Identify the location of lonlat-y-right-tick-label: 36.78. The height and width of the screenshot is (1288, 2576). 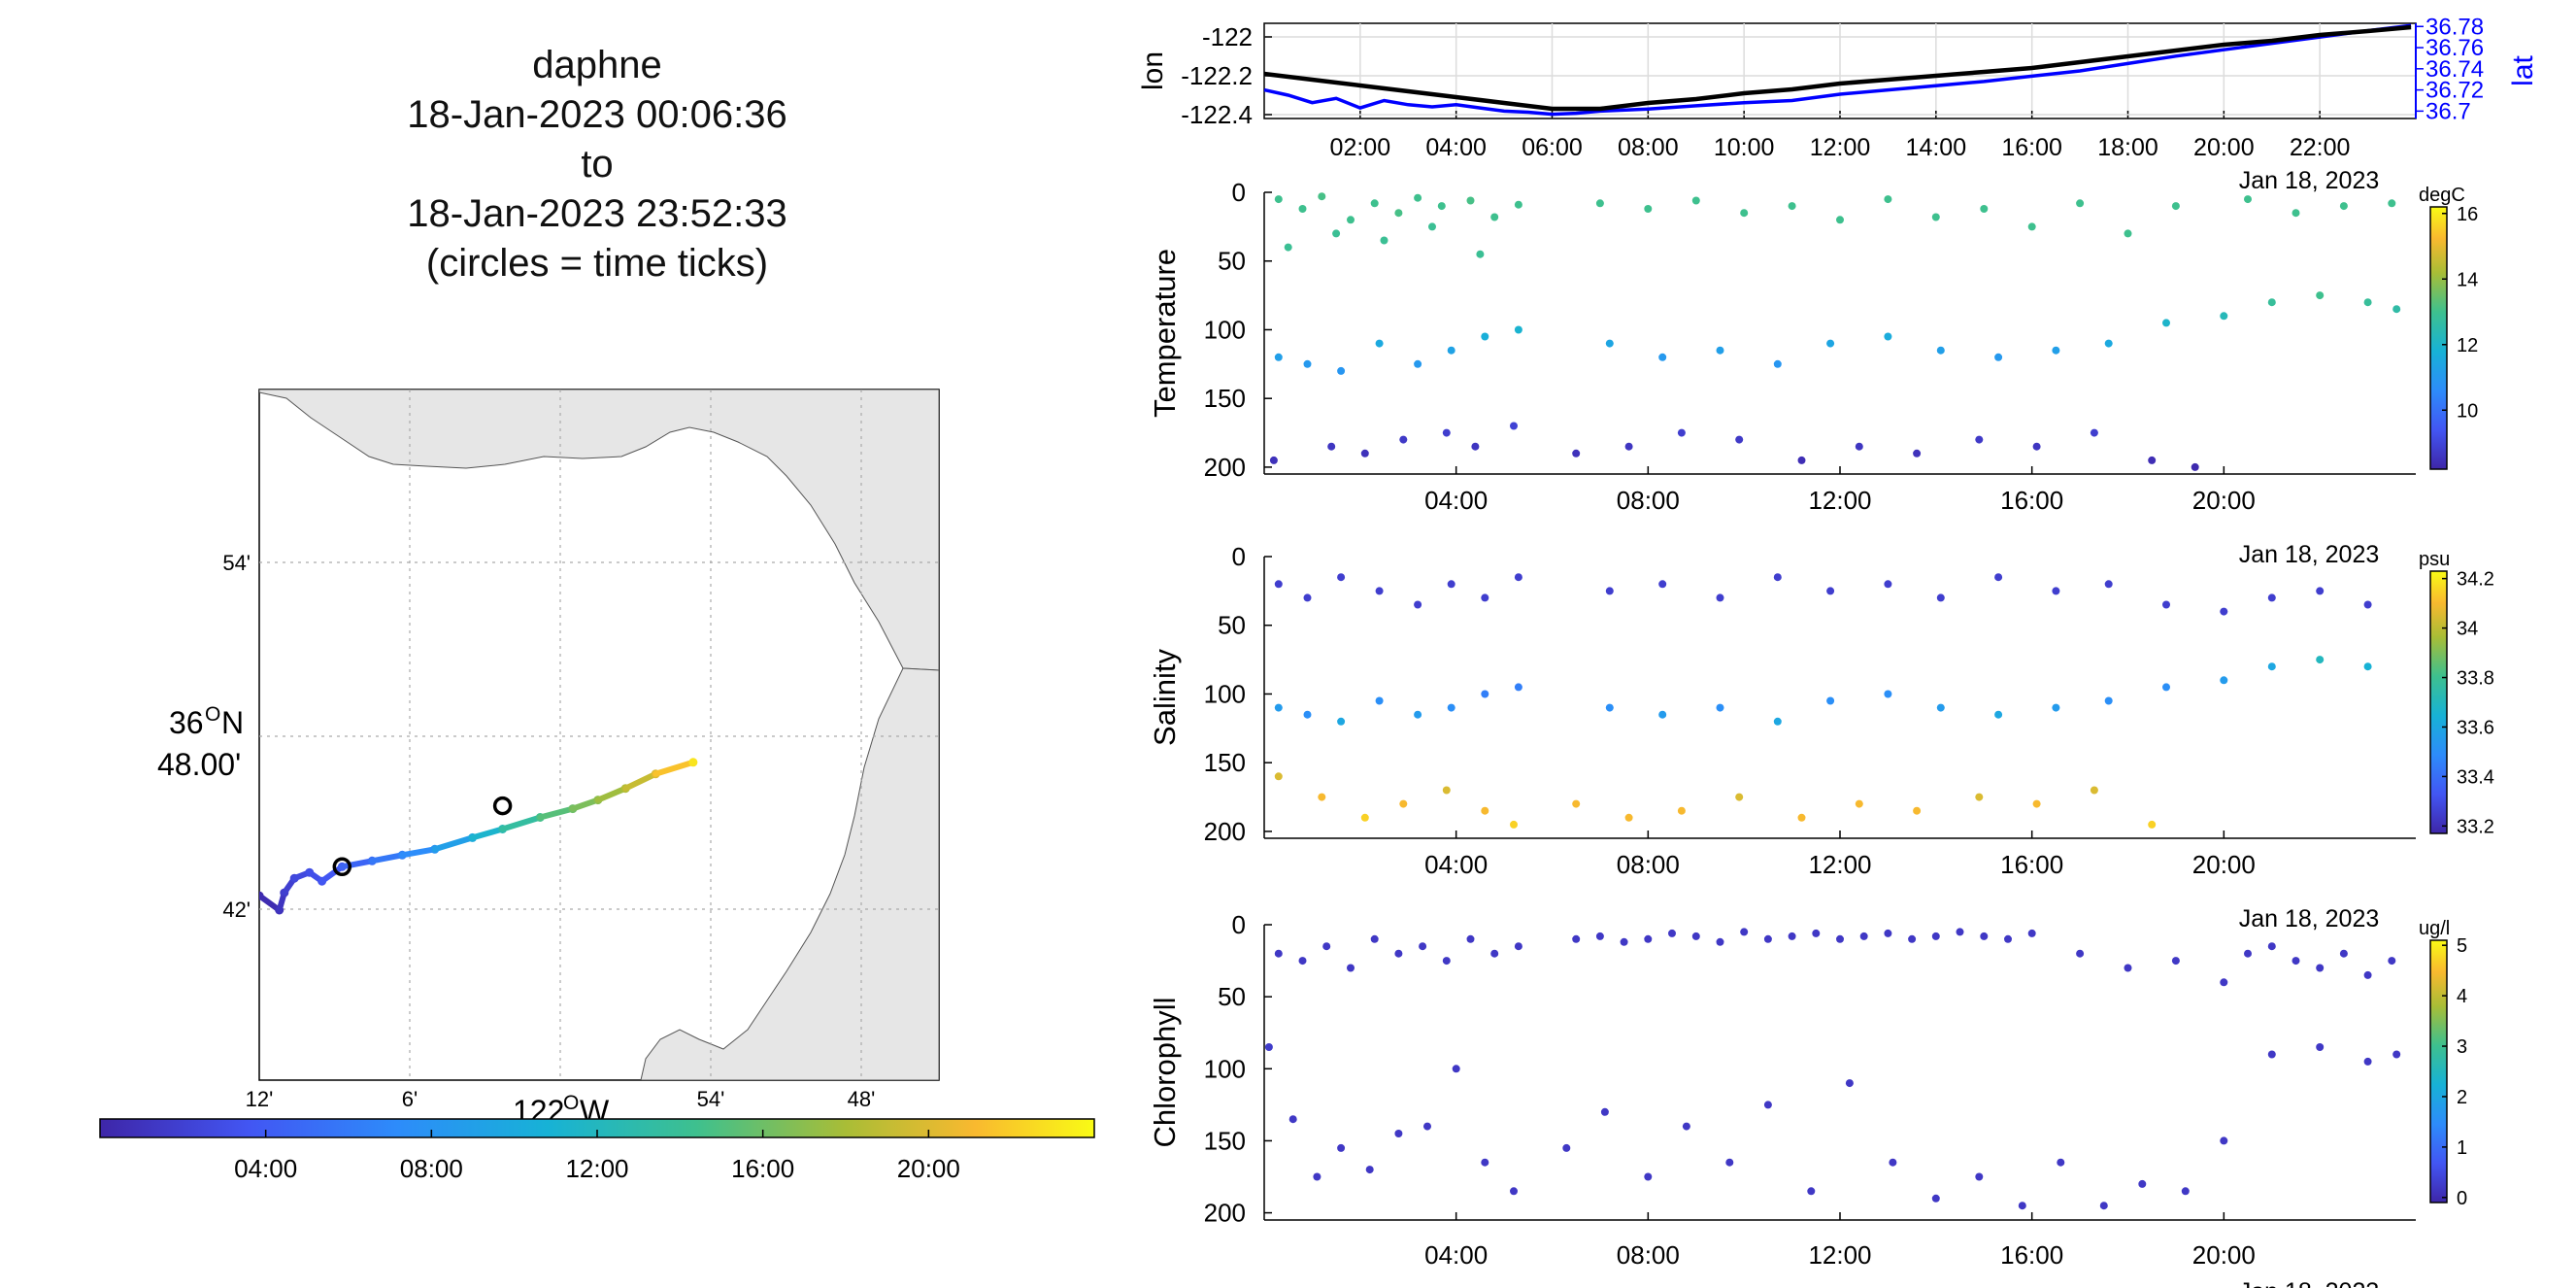
(2455, 27).